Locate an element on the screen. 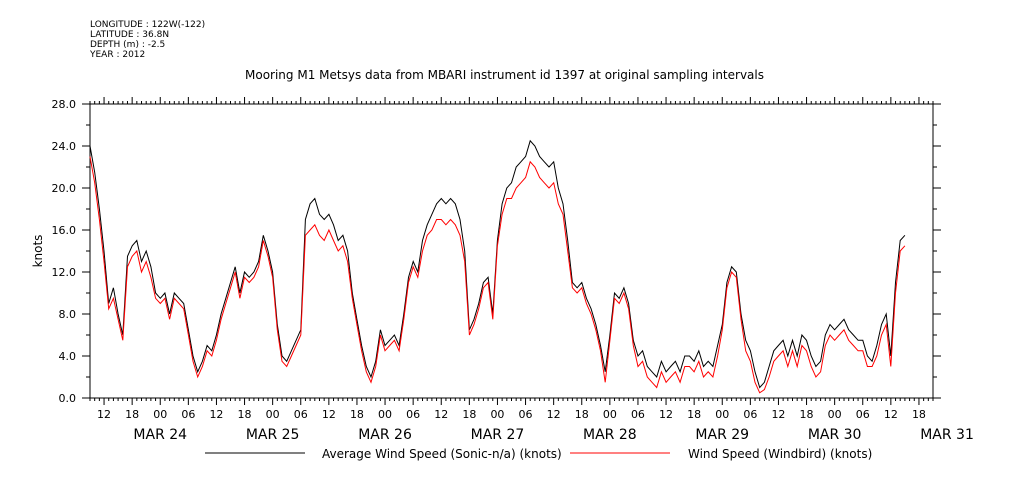 The height and width of the screenshot is (504, 1009). legend-label-sonic: Average Wind Speed (Sonic-n/a) (knots) is located at coordinates (442, 454).